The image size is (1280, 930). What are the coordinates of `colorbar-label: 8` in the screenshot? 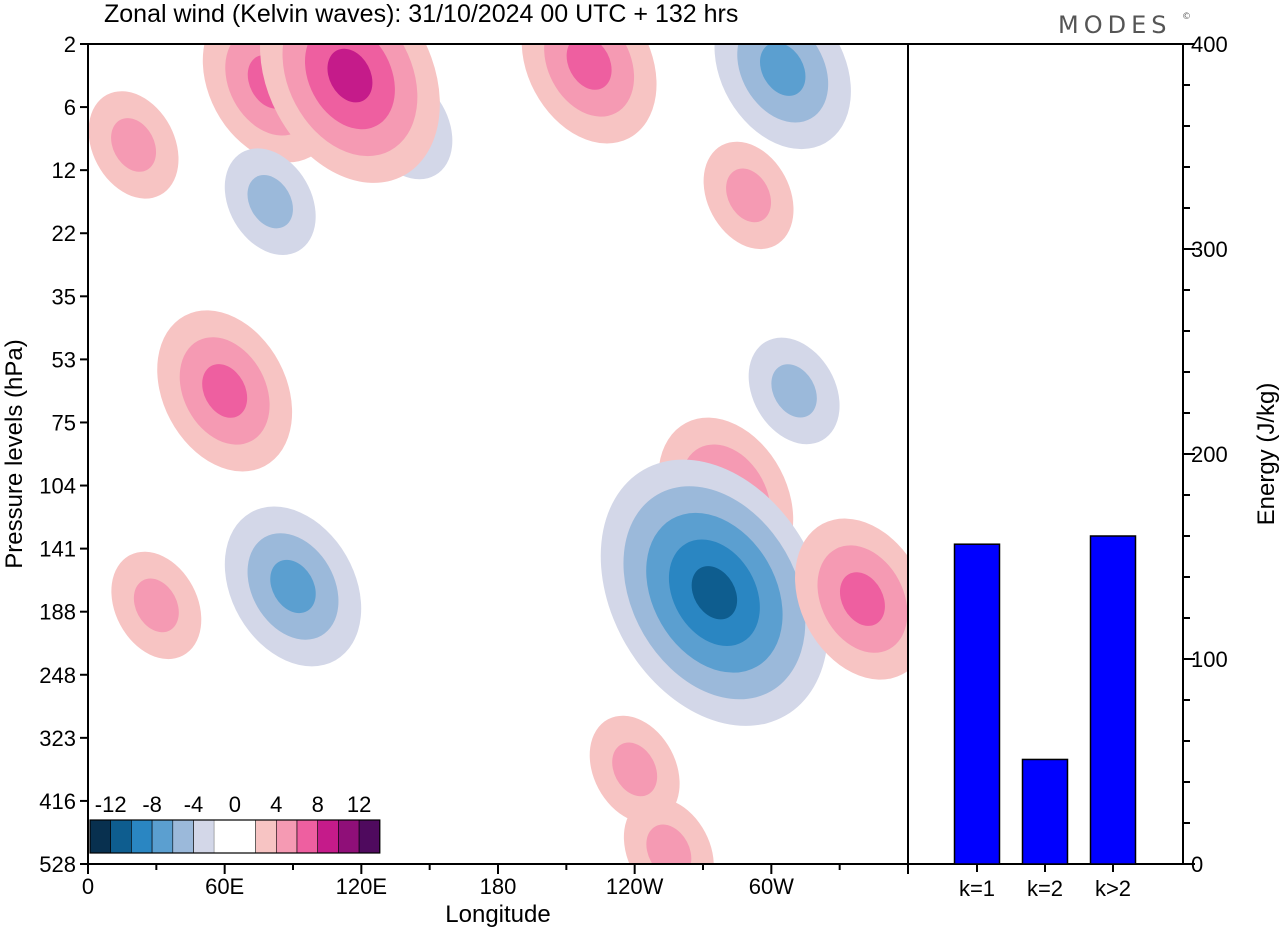 It's located at (318, 804).